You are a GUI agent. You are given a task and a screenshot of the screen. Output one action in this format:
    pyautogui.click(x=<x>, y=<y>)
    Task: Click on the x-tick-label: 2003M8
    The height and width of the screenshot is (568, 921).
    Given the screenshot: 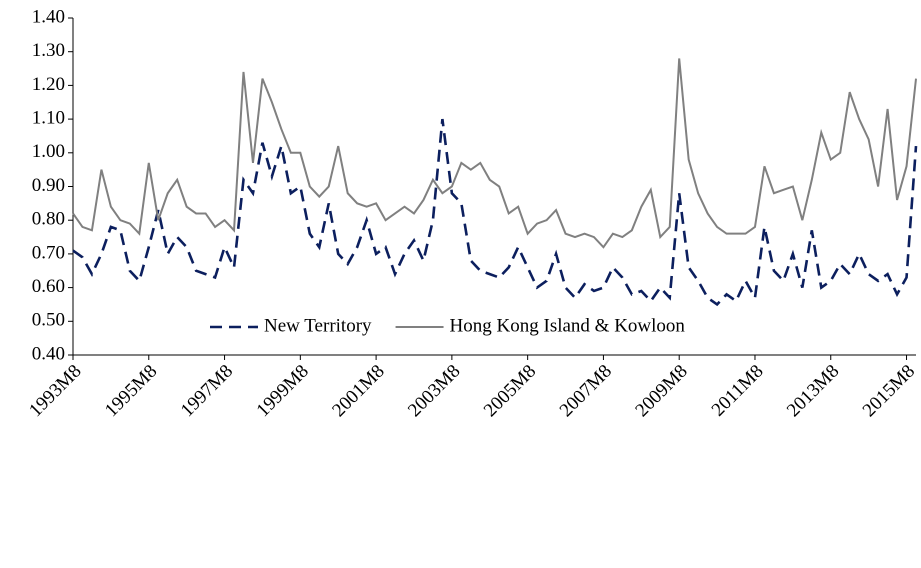 What is the action you would take?
    pyautogui.click(x=434, y=391)
    